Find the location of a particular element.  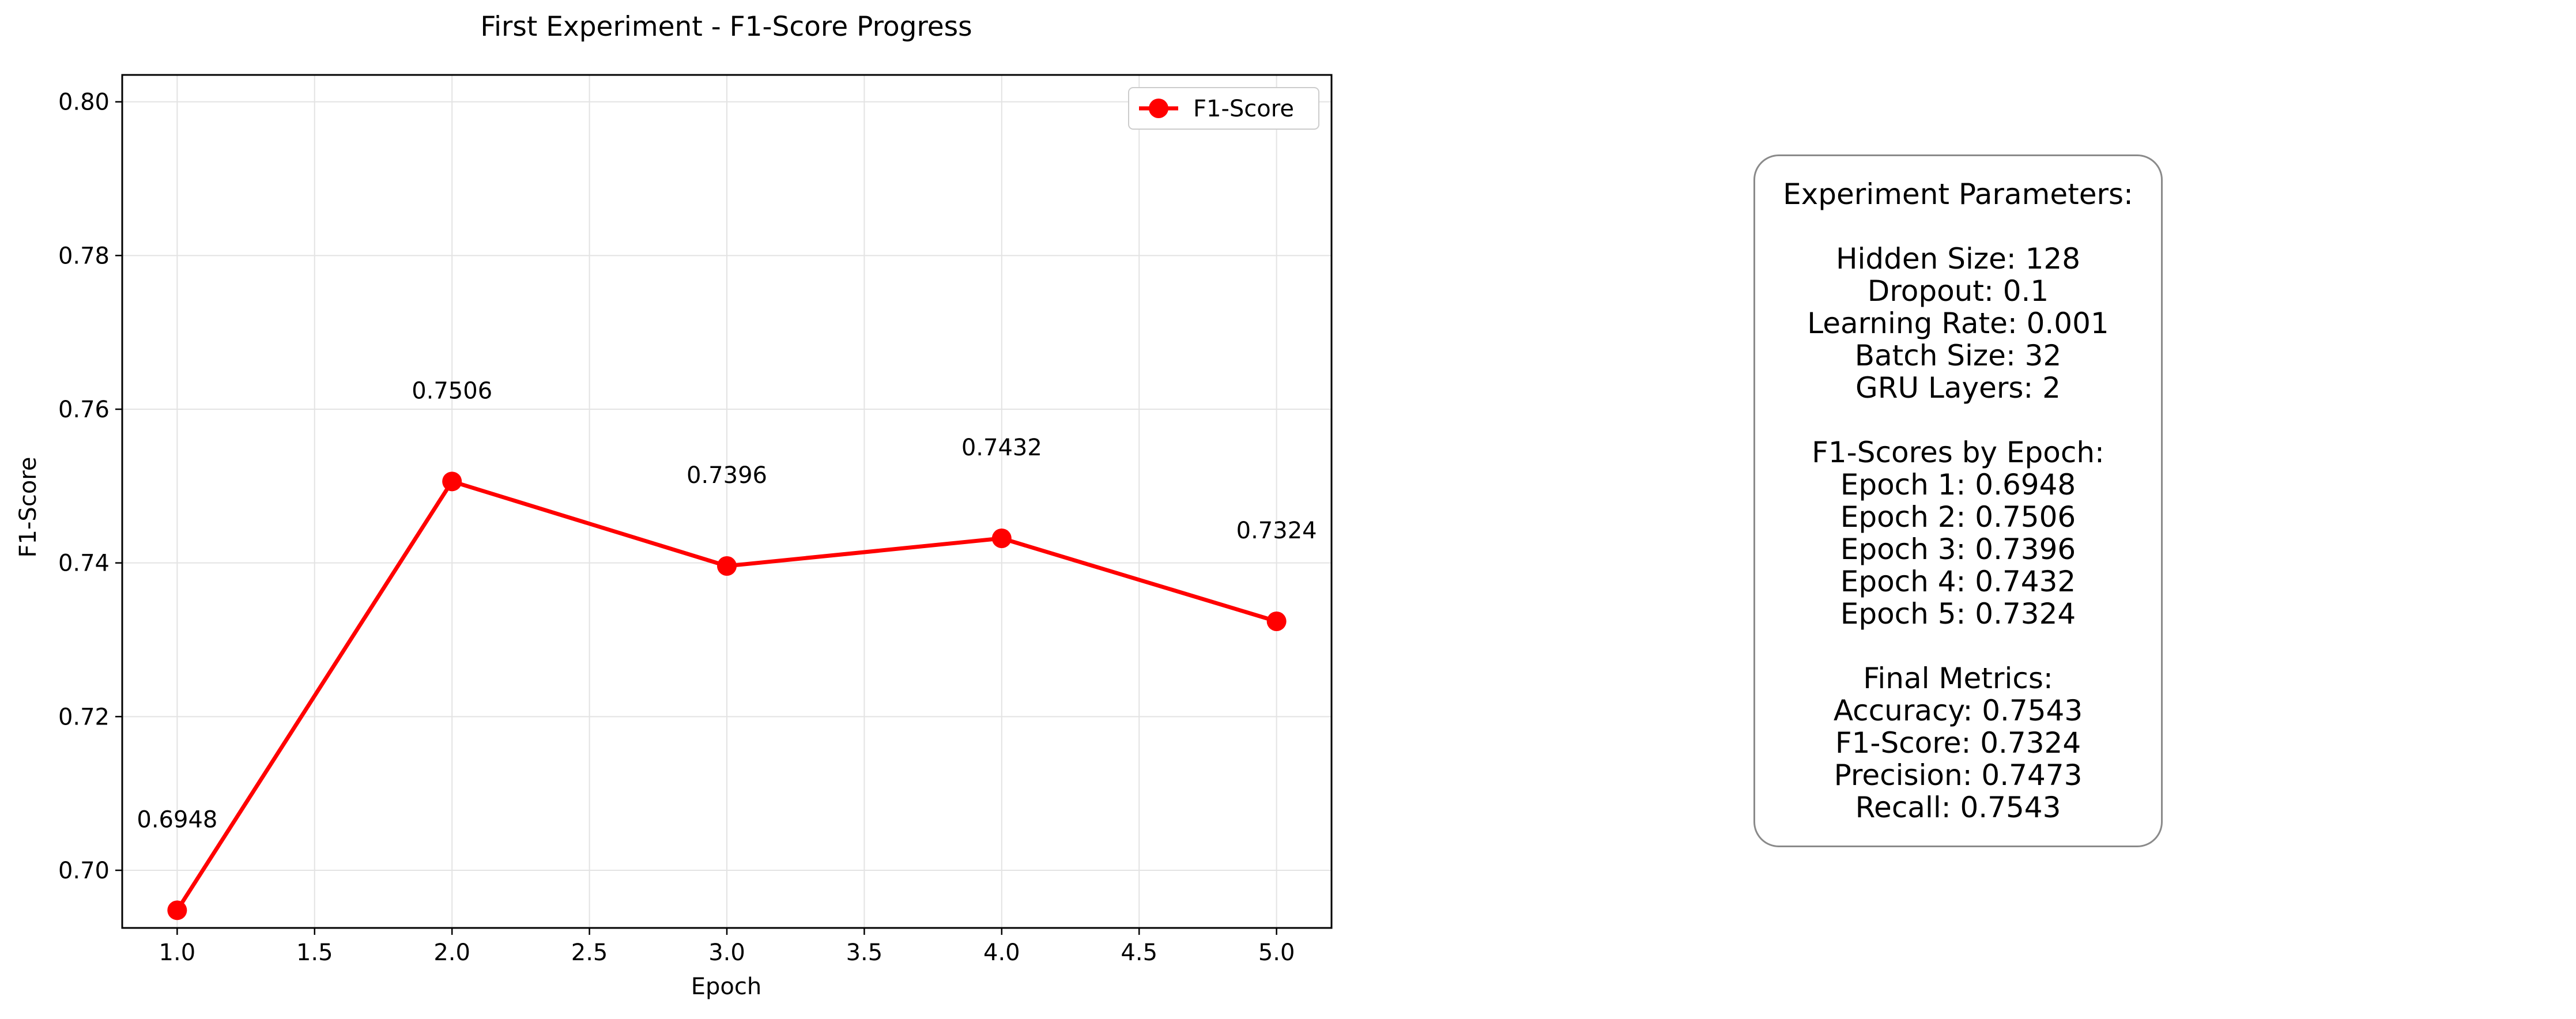

x-tick-label: 3.0 is located at coordinates (726, 952).